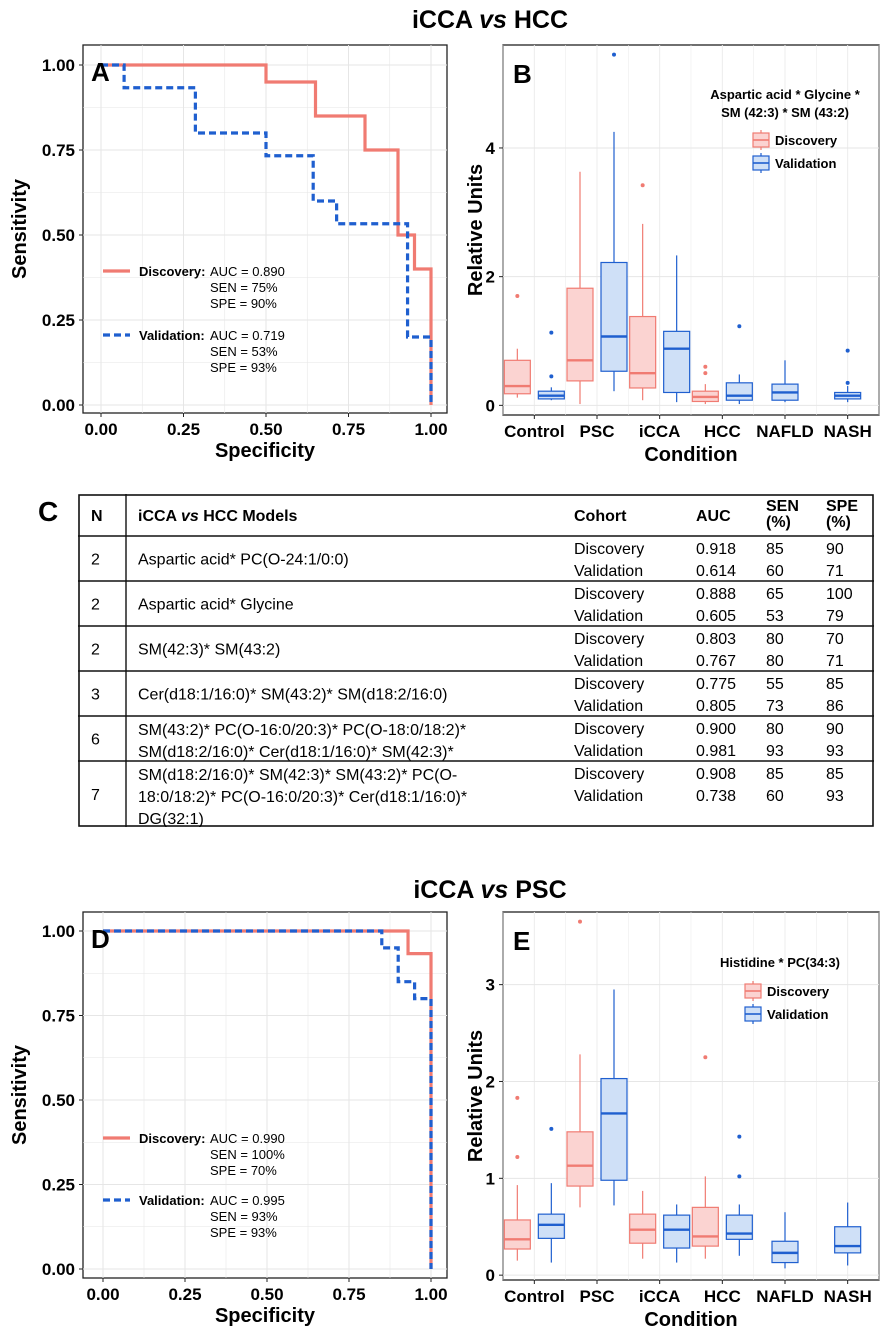  Describe the element at coordinates (660, 431) in the screenshot. I see `x-tick-label: iCCA` at that location.